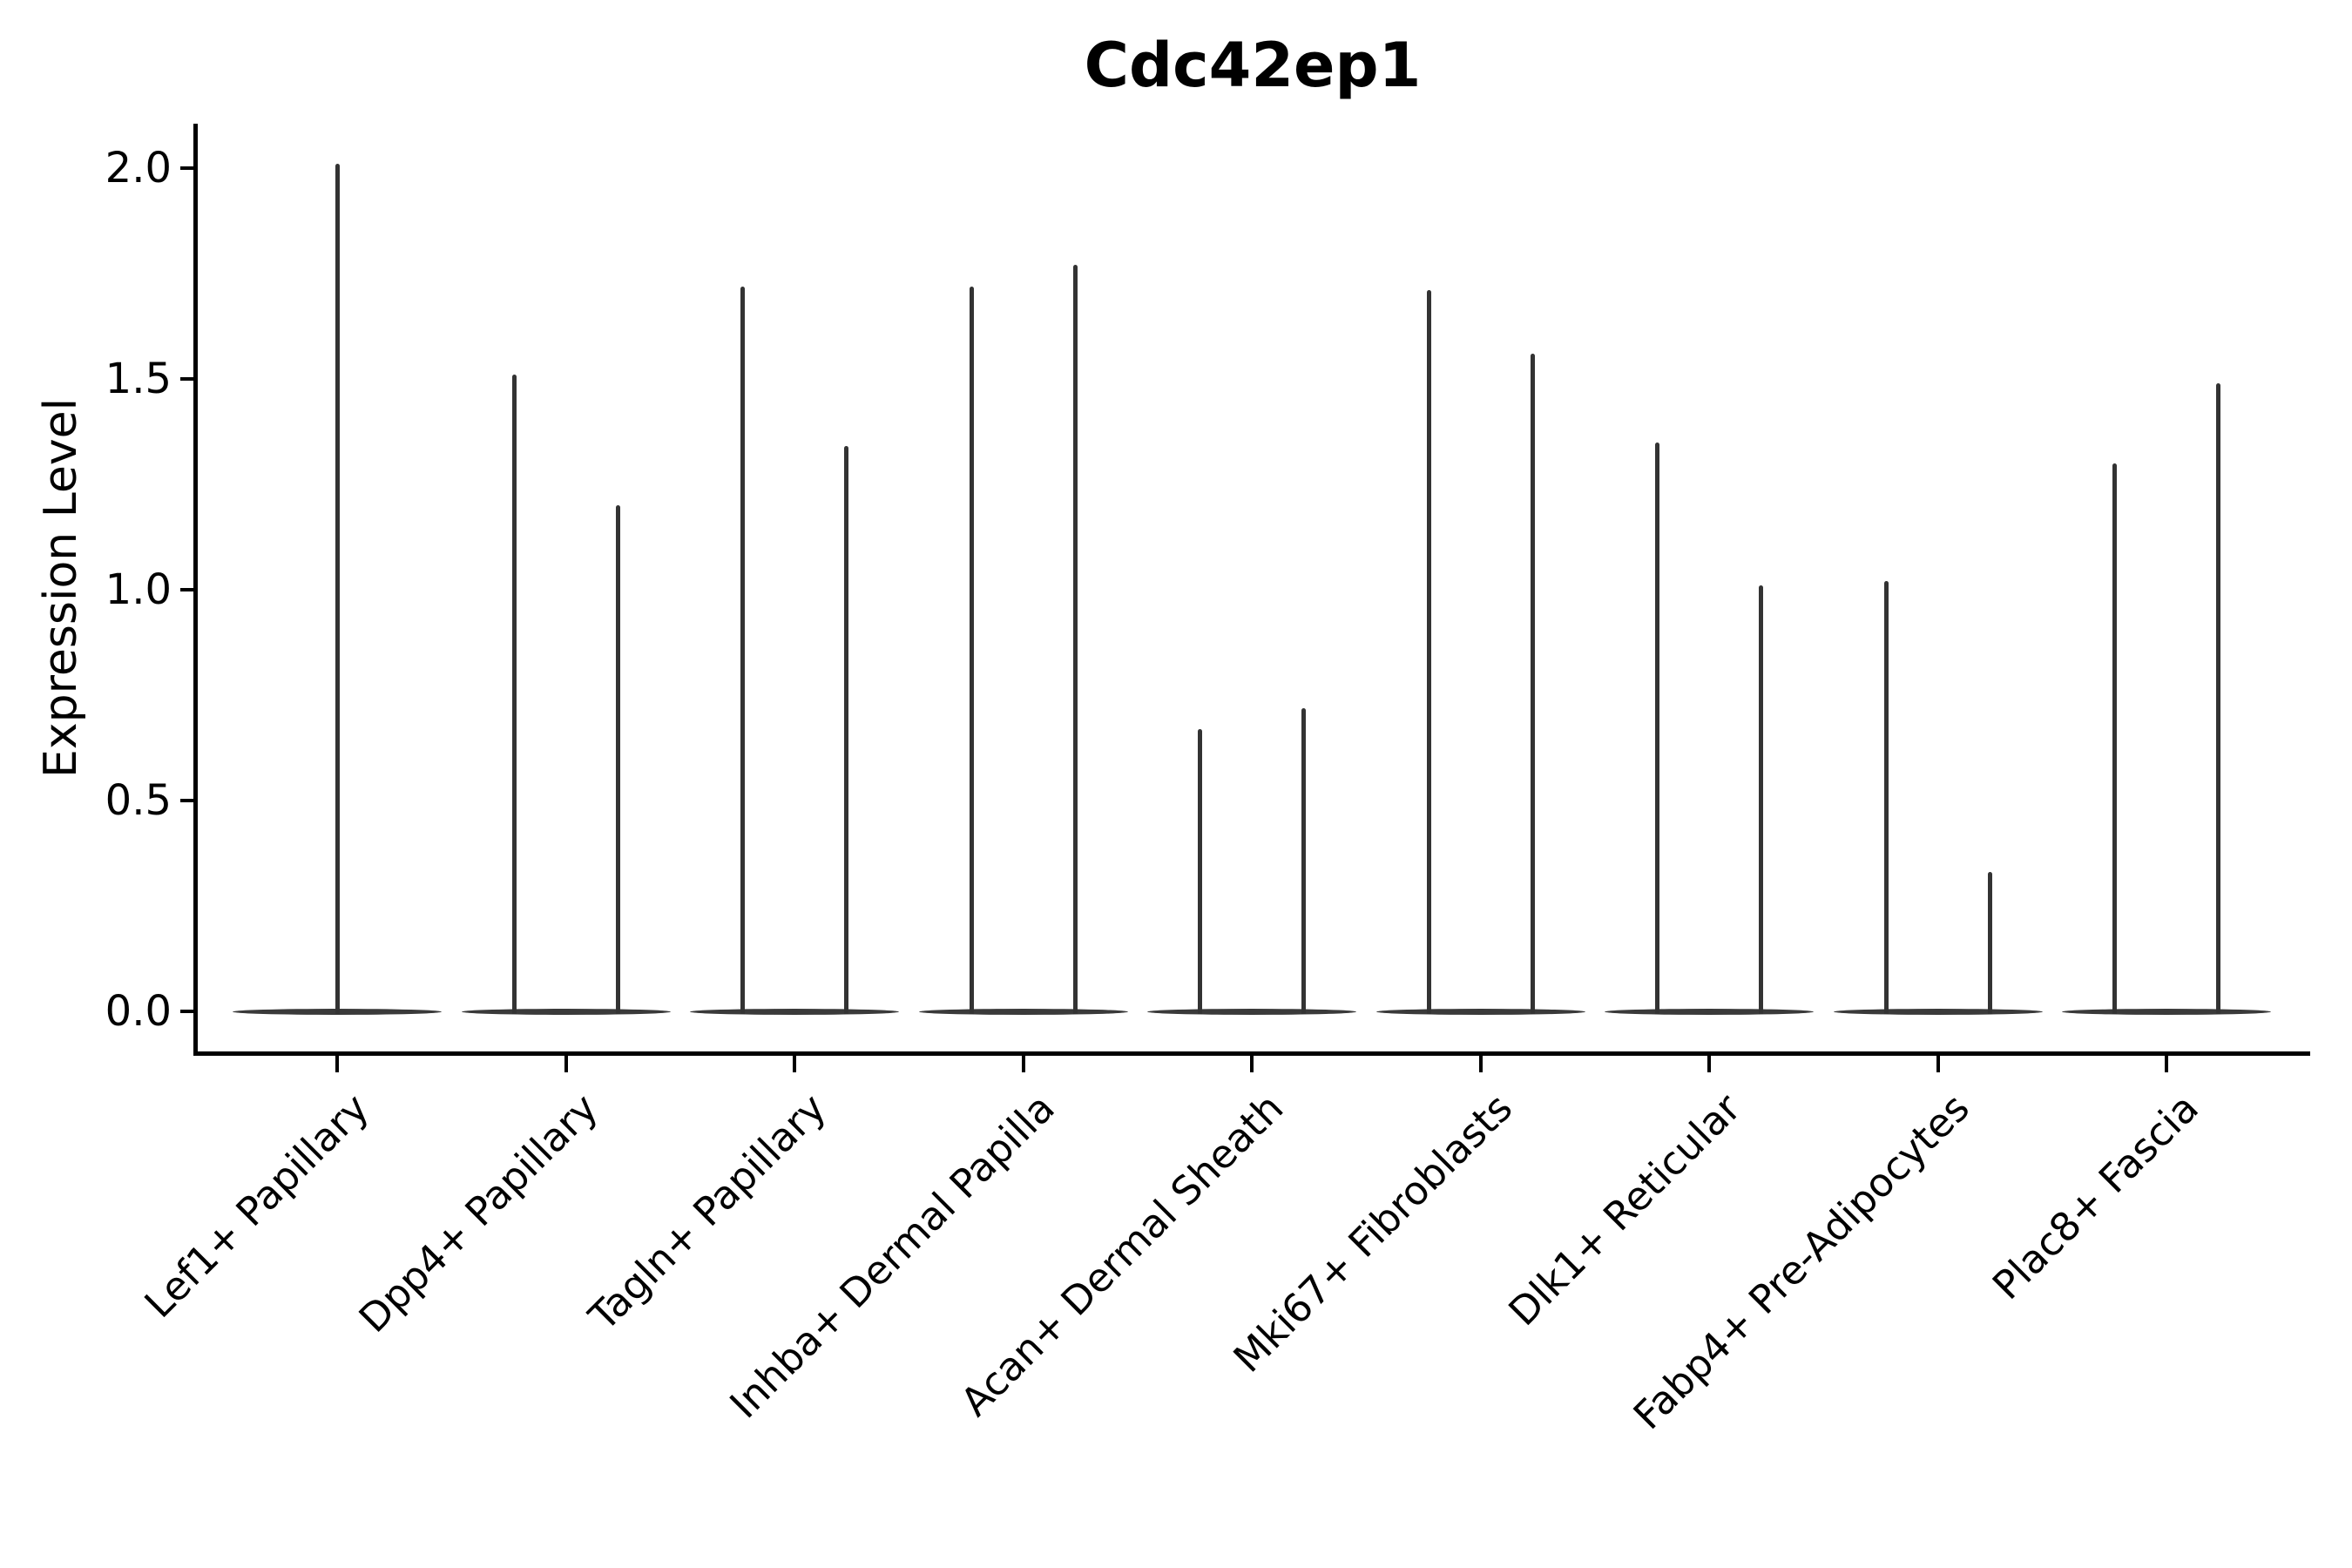 The width and height of the screenshot is (2352, 1568). Describe the element at coordinates (138, 379) in the screenshot. I see `y-tick-label: 1.5` at that location.